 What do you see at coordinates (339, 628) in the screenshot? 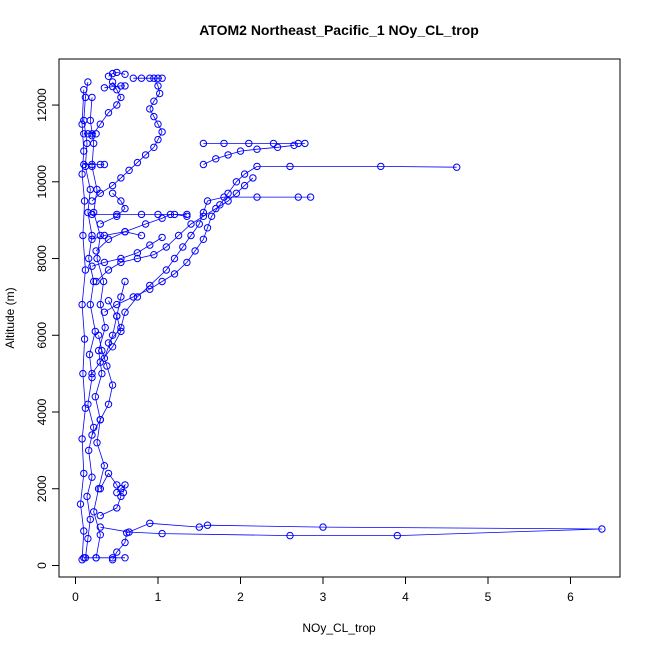
I see `x-axis-label: NOy_CL_trop` at bounding box center [339, 628].